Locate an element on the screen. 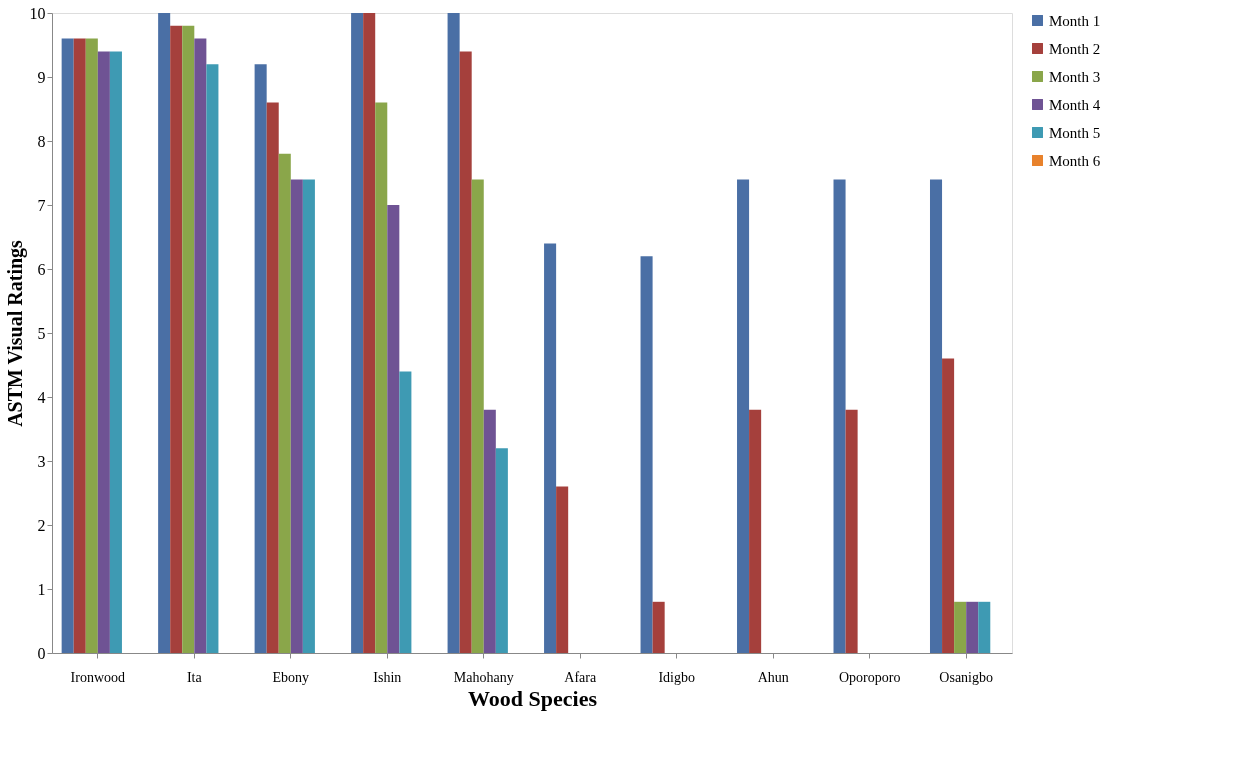 This screenshot has height=778, width=1245. legend-label: Month 2 is located at coordinates (1075, 48).